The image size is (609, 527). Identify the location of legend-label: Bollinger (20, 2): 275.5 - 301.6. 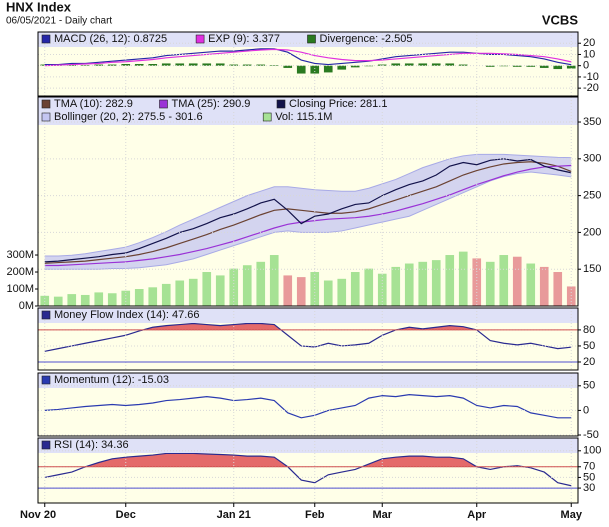
(128, 117).